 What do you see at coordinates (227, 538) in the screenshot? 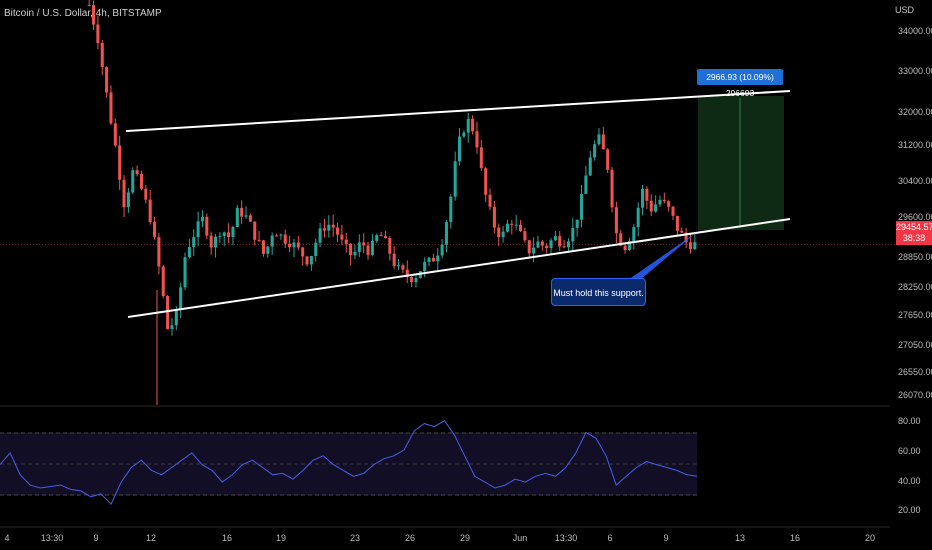
I see `time-axis-label: 16` at bounding box center [227, 538].